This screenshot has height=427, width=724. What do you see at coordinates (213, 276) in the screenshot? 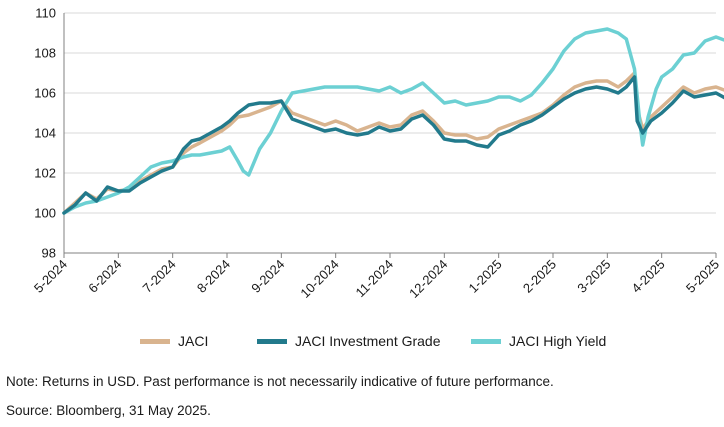
I see `x-tick-label: 8-2024` at bounding box center [213, 276].